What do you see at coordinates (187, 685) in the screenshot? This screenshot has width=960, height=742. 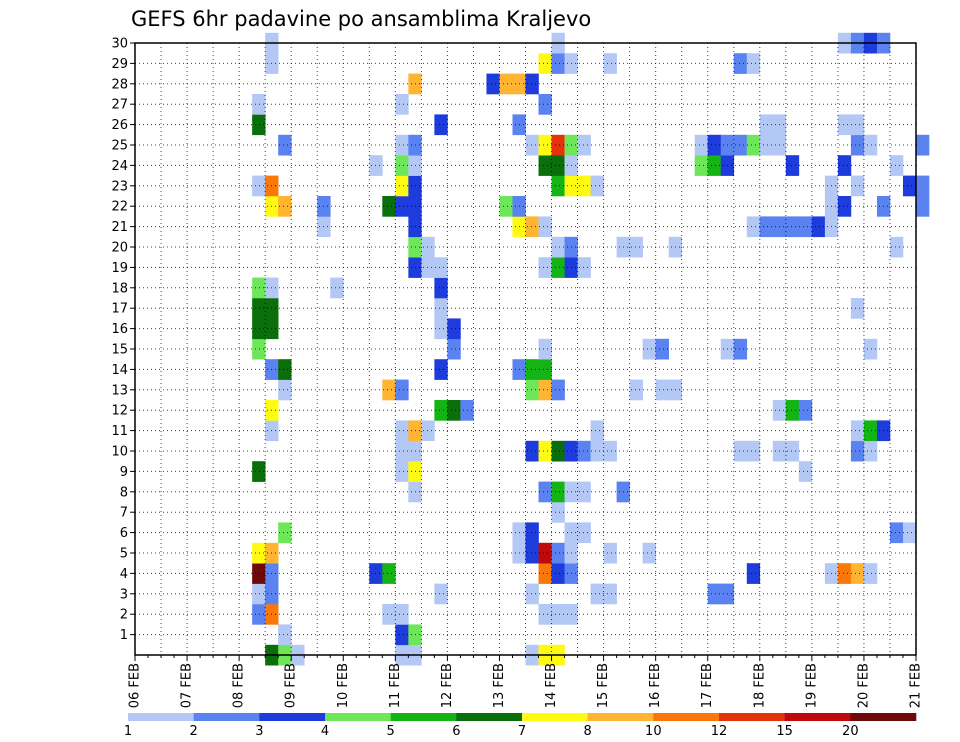 I see `x-tick-label: 07 FEB` at bounding box center [187, 685].